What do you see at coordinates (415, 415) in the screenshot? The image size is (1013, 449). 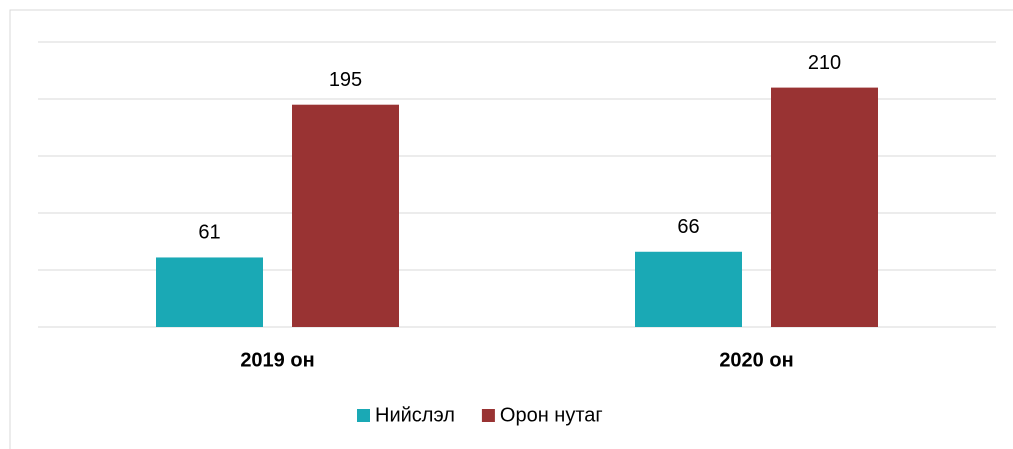 I see `legend-label: Нийслэл` at bounding box center [415, 415].